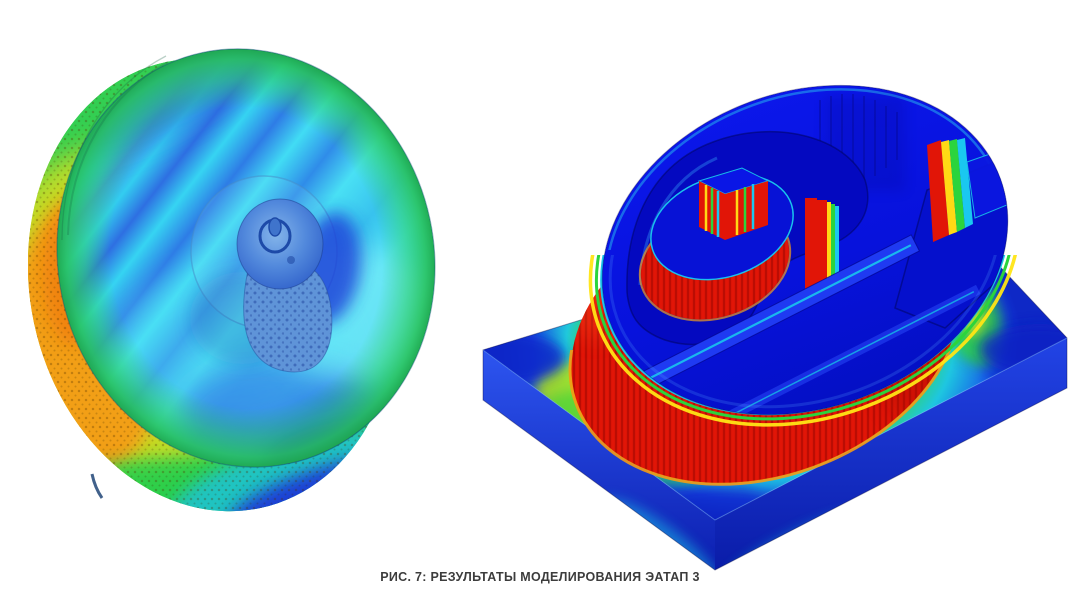  Describe the element at coordinates (712, 211) in the screenshot. I see `cube-wall-stripes-left` at that location.